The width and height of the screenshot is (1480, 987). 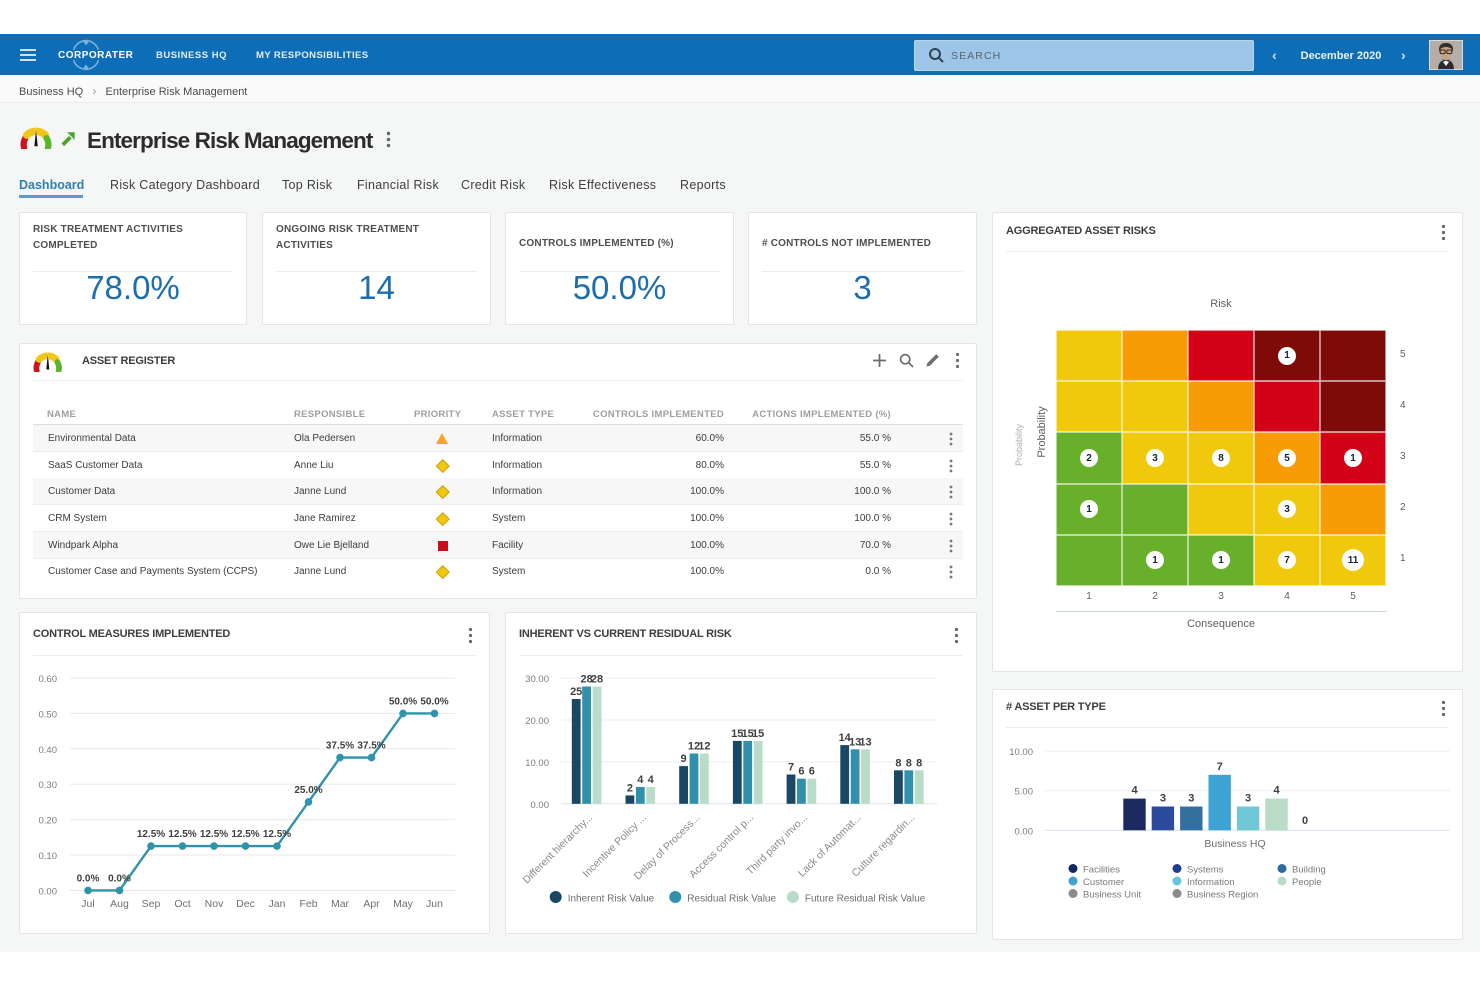 What do you see at coordinates (865, 899) in the screenshot?
I see `svg-text: Future Residual Risk Value` at bounding box center [865, 899].